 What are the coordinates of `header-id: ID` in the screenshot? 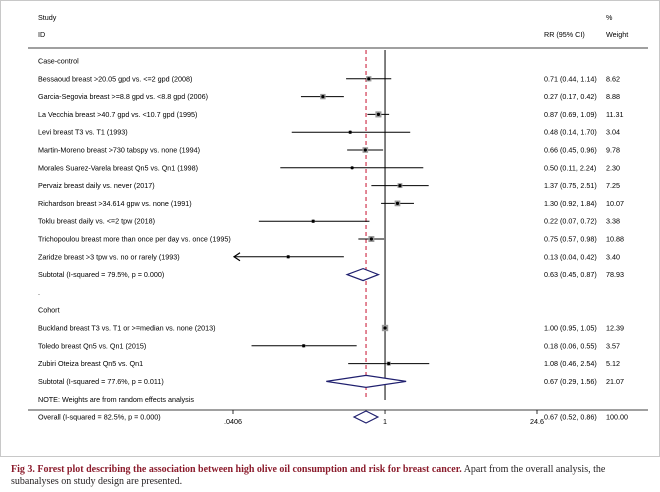 It's located at (41, 34).